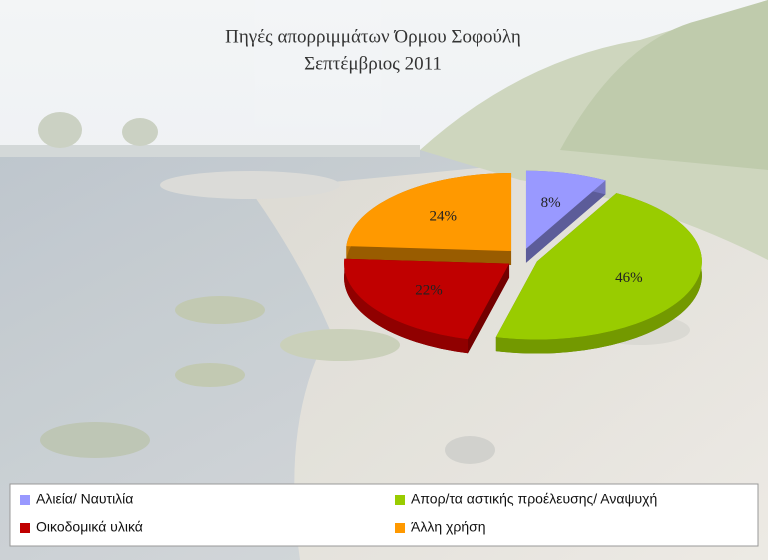 This screenshot has width=768, height=560. What do you see at coordinates (429, 291) in the screenshot?
I see `data-label: 22%` at bounding box center [429, 291].